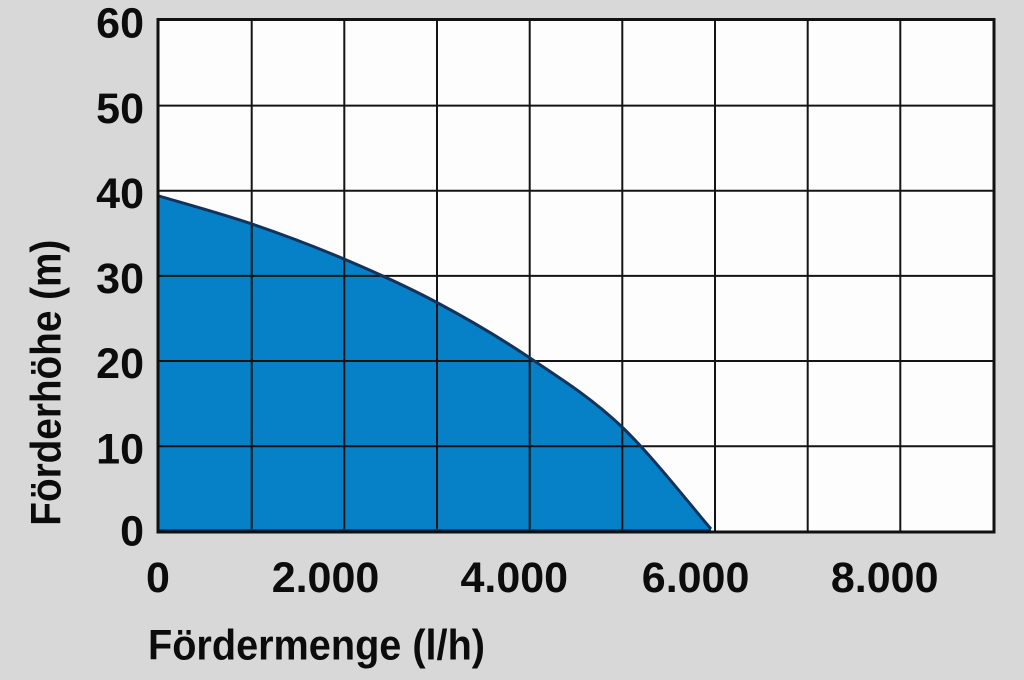  I want to click on svg-text: 4.000, so click(514, 578).